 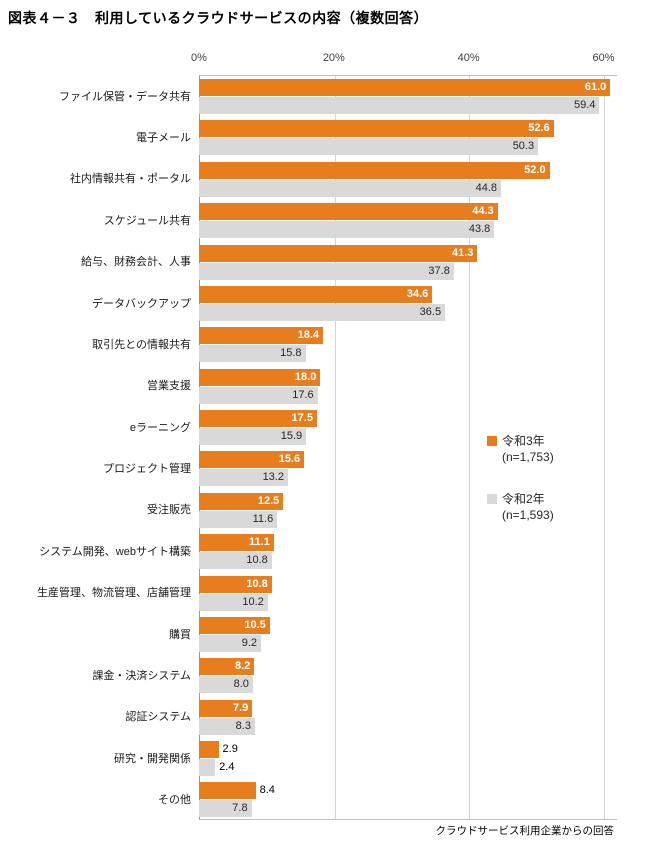 I want to click on bar-line-令和3年: 8.2, so click(x=408, y=667).